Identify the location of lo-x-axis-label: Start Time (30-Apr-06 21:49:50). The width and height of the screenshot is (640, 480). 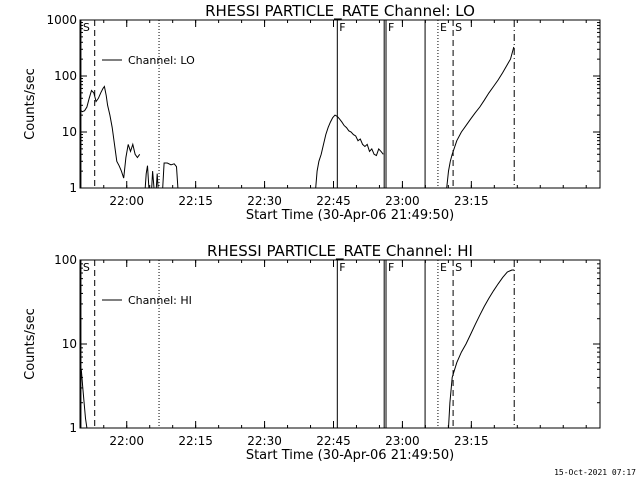
(350, 215).